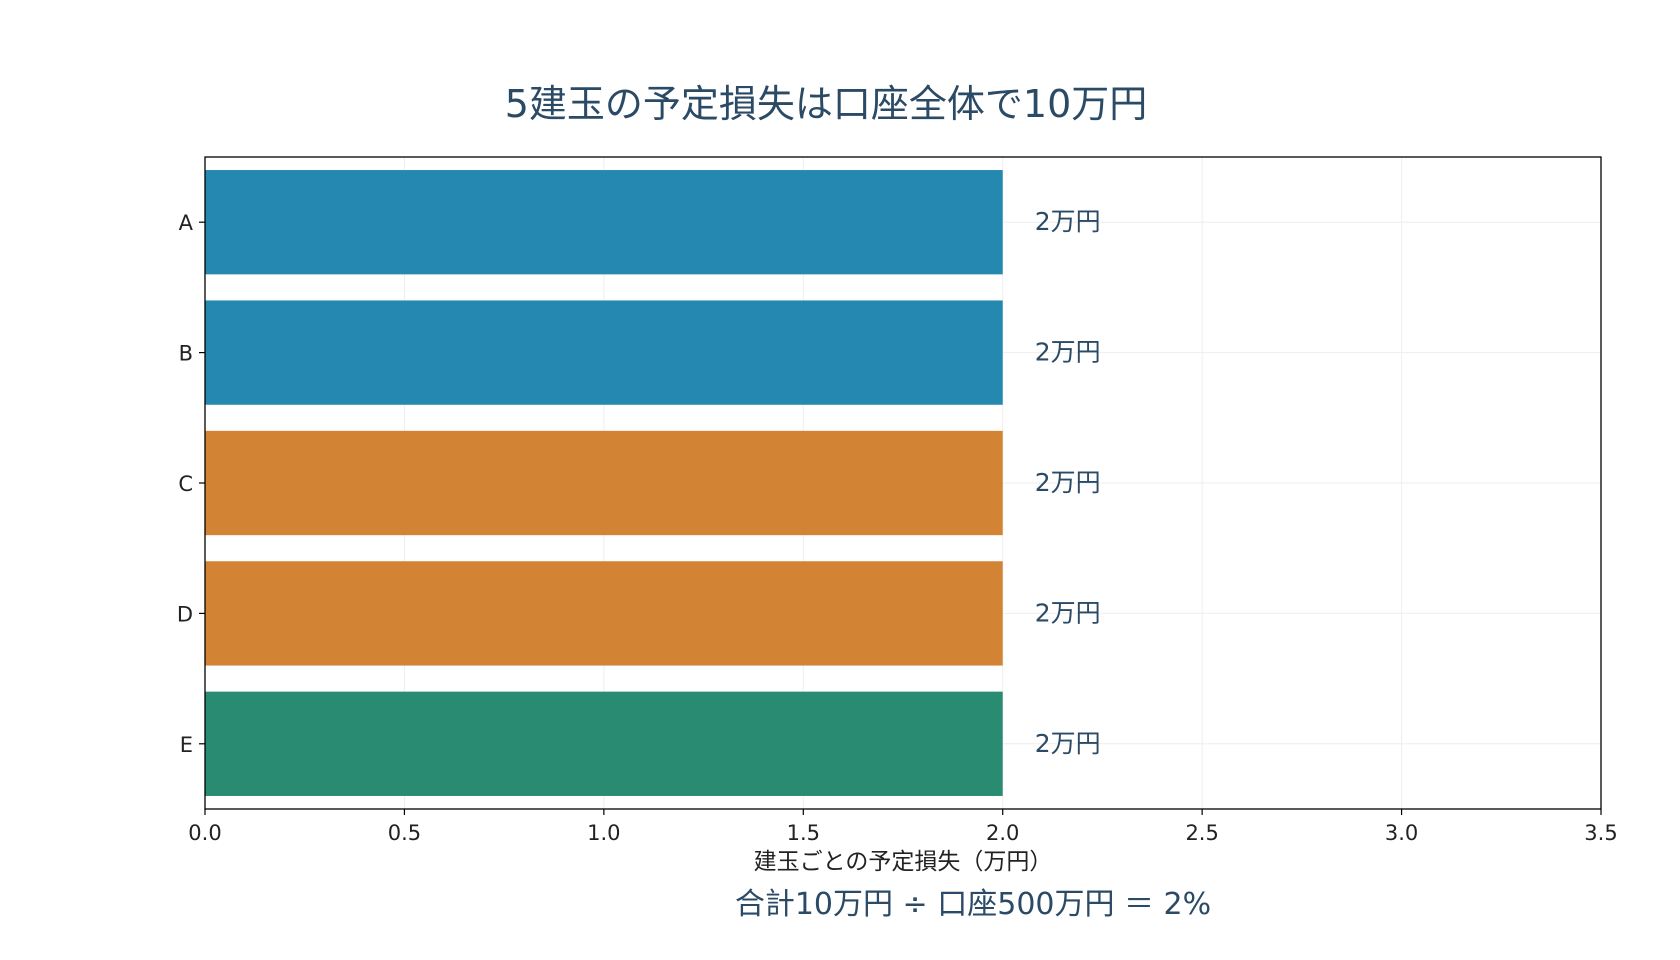  I want to click on x-tick-label: 0.5, so click(404, 833).